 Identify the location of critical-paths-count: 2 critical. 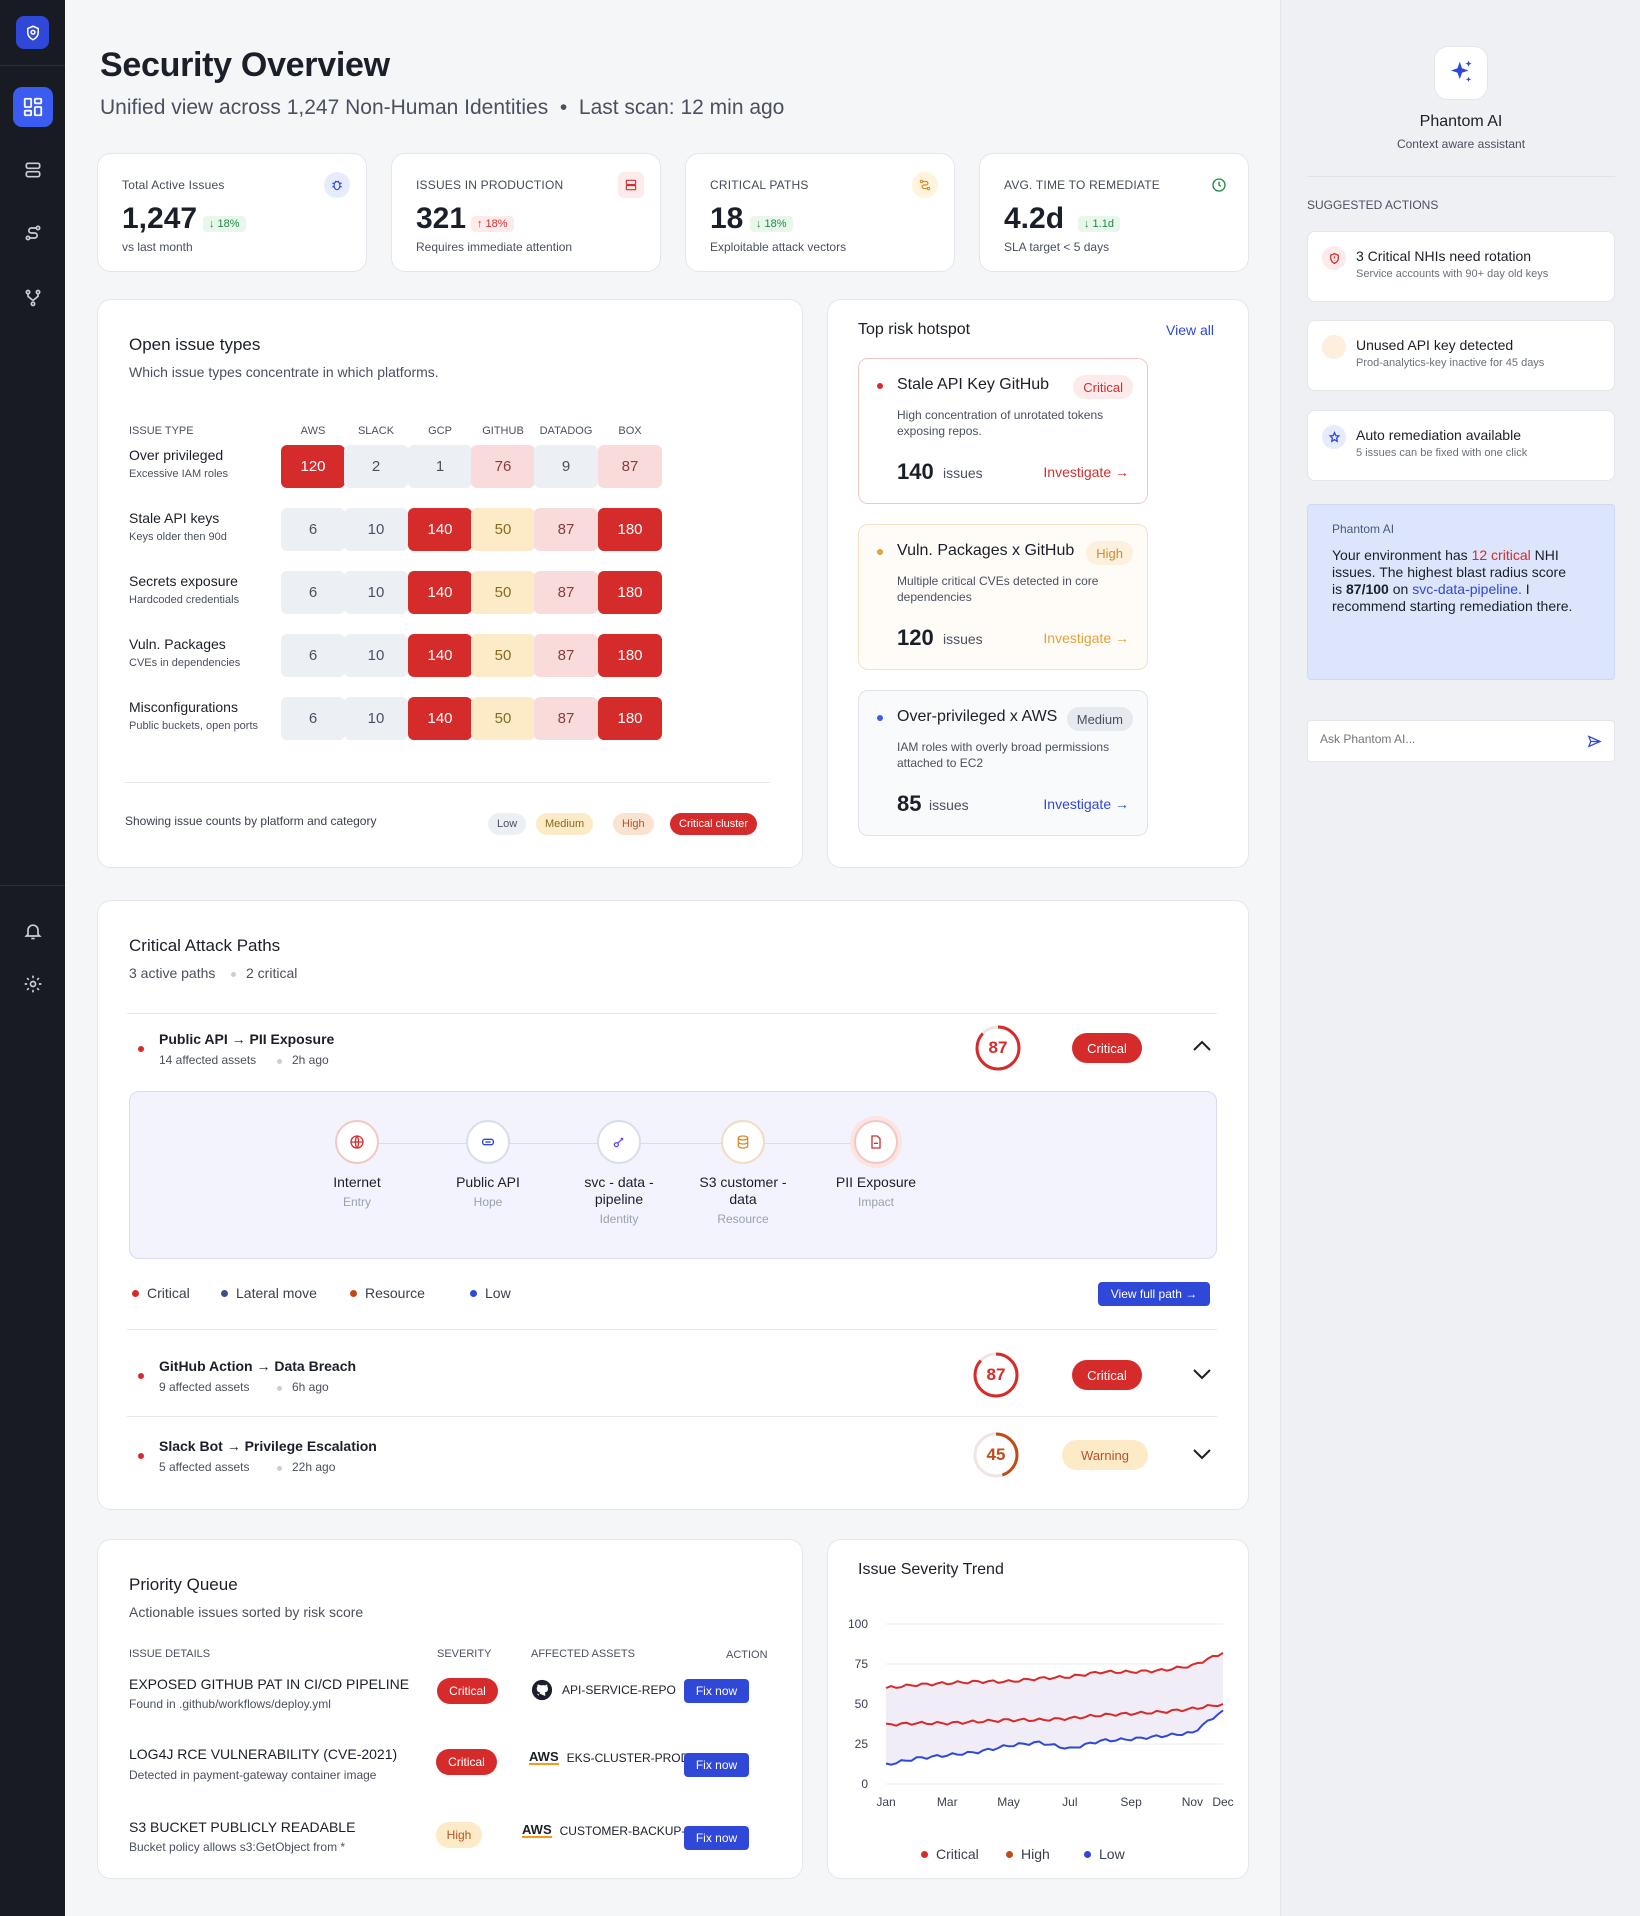
(272, 973).